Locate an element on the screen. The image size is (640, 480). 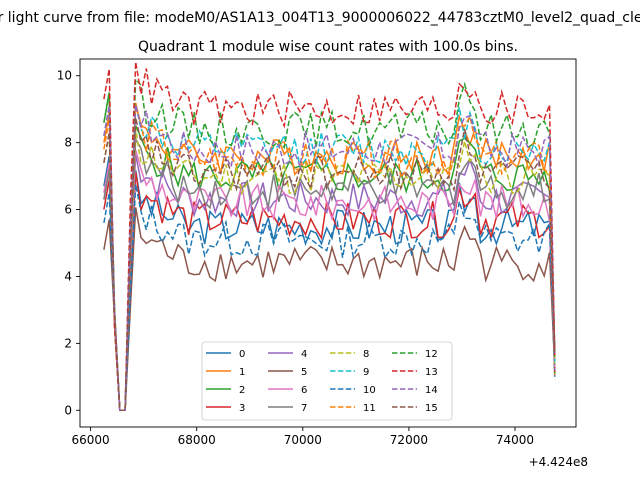
legend-label-3: 3 is located at coordinates (242, 408).